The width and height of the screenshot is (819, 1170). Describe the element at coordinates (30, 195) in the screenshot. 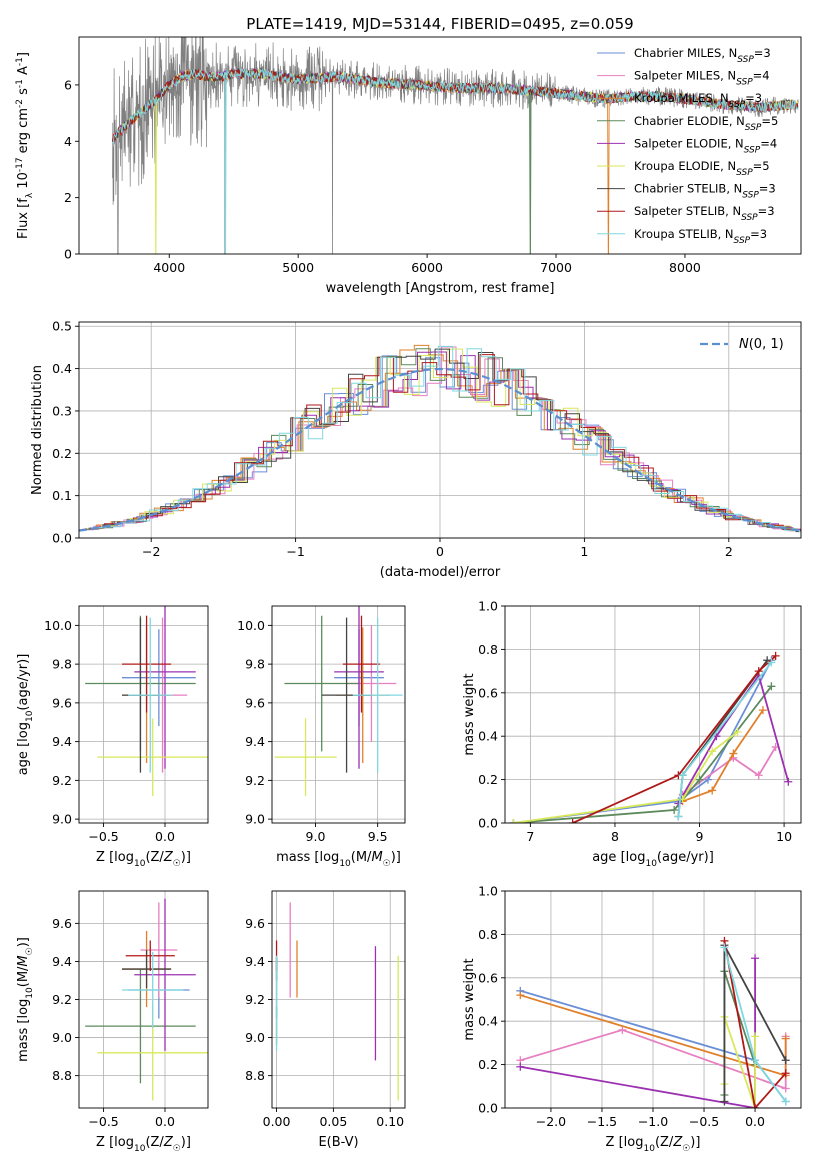

I see `label-part: λ` at that location.